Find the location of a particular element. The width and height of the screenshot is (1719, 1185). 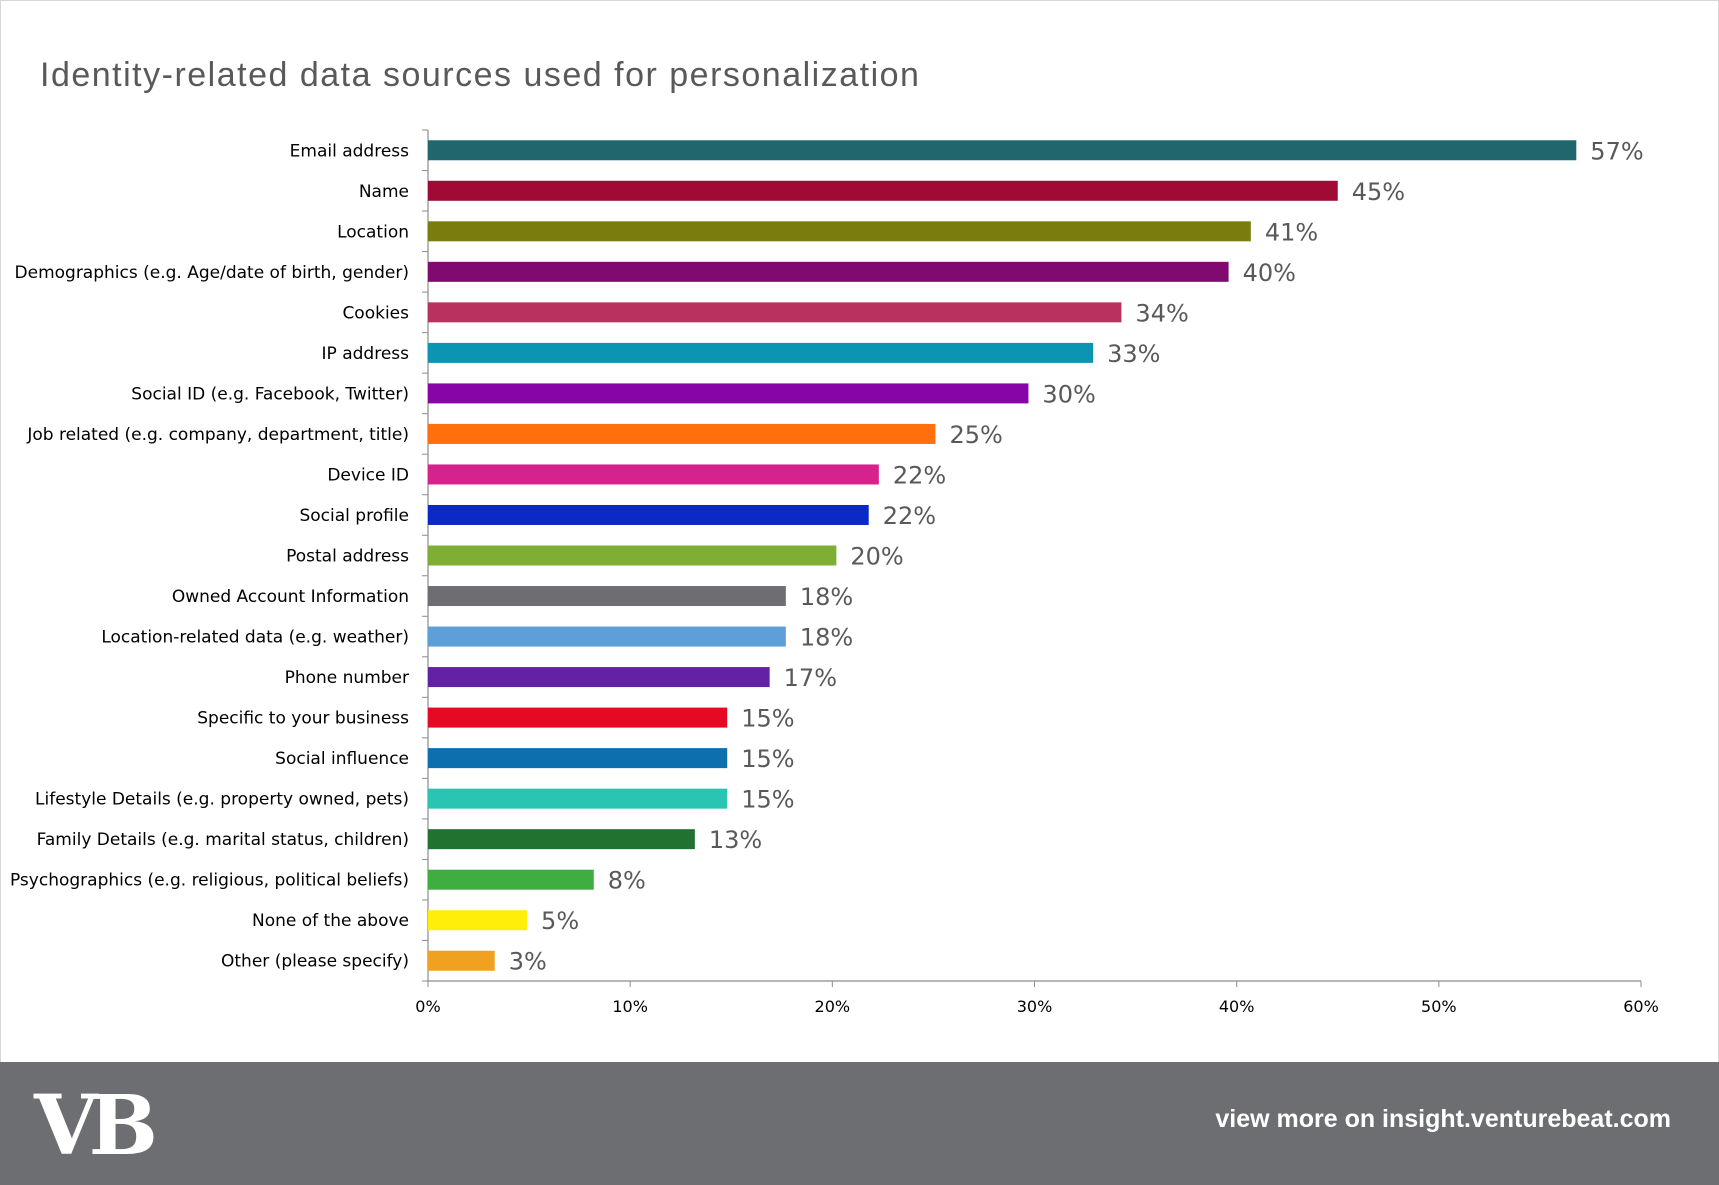

value-label: 5% is located at coordinates (560, 921).